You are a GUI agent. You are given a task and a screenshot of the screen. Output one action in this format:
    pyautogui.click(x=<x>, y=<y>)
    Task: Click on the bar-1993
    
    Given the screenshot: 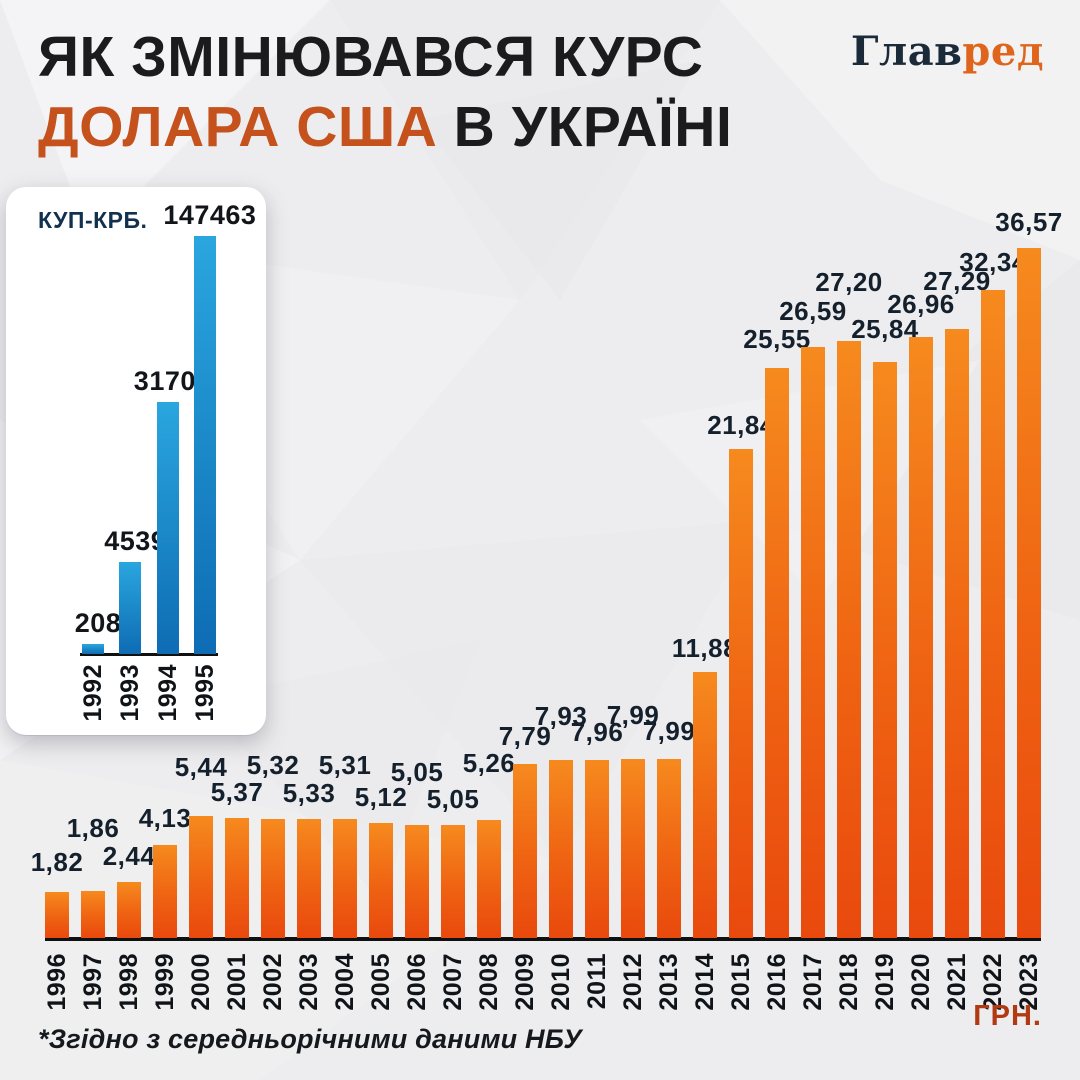 What is the action you would take?
    pyautogui.click(x=130, y=608)
    